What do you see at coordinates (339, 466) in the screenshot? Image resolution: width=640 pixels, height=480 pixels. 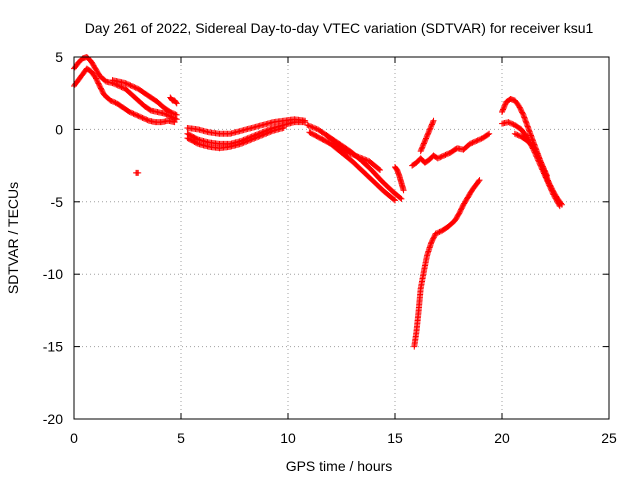 I see `x-axis-label: GPS time / hours` at bounding box center [339, 466].